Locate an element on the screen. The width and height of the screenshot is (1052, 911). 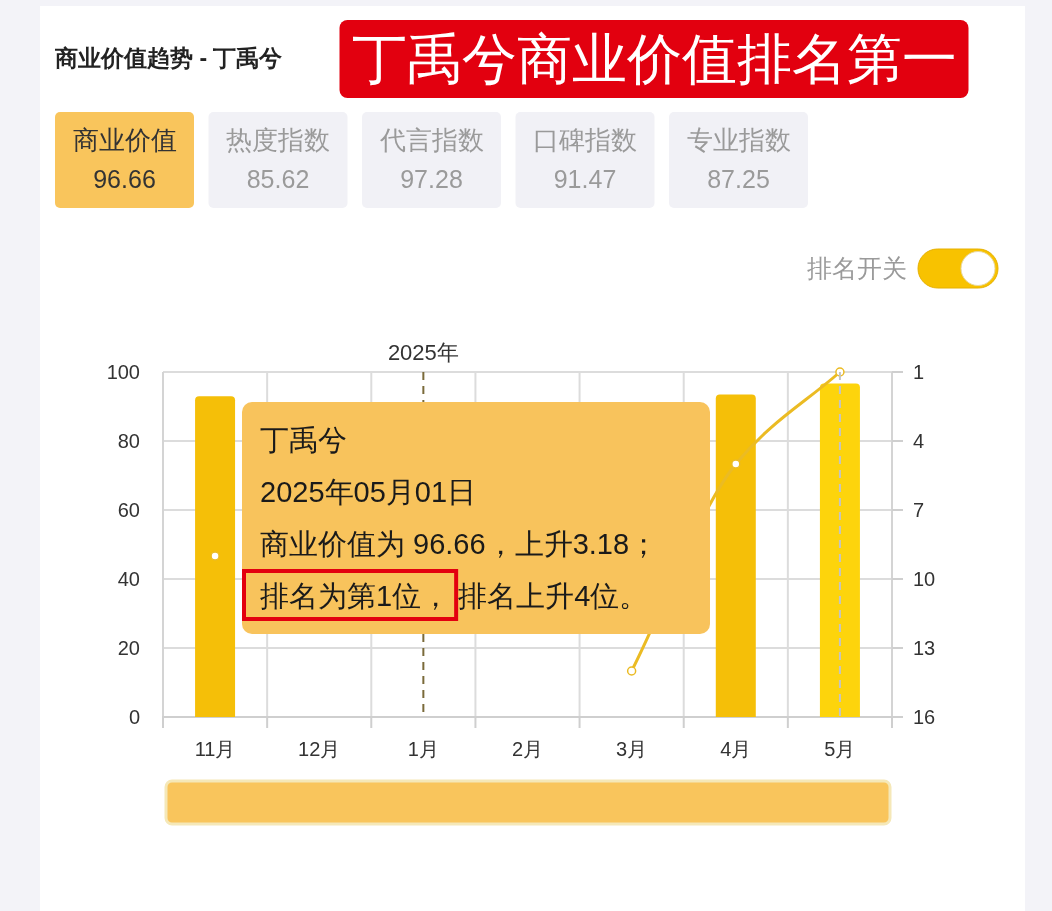
x-tick-label: 4月 is located at coordinates (736, 749).